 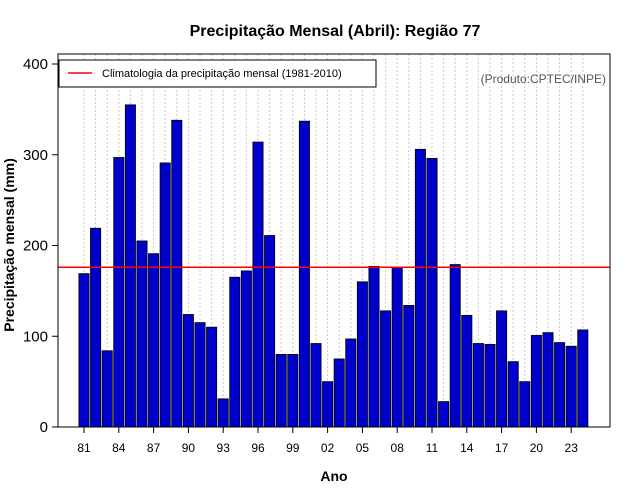 I want to click on legend-box, so click(x=217, y=73).